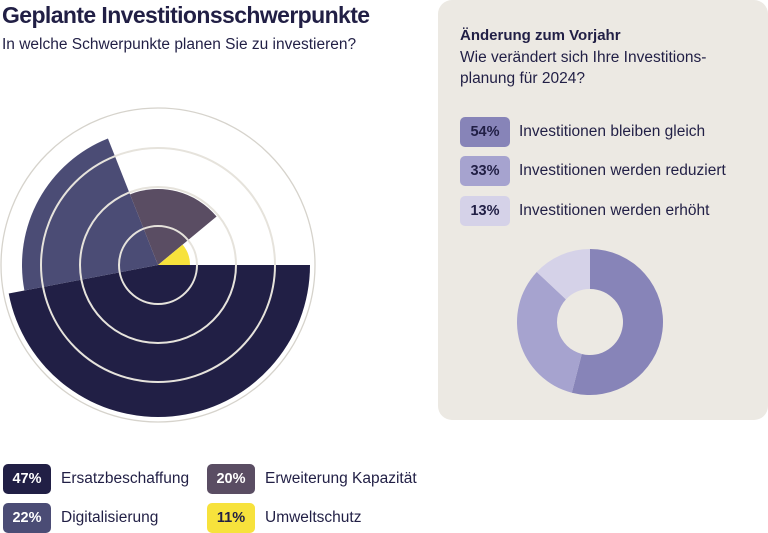  I want to click on legend-digitalisierung: 22% Digitalisierung, so click(80, 518).